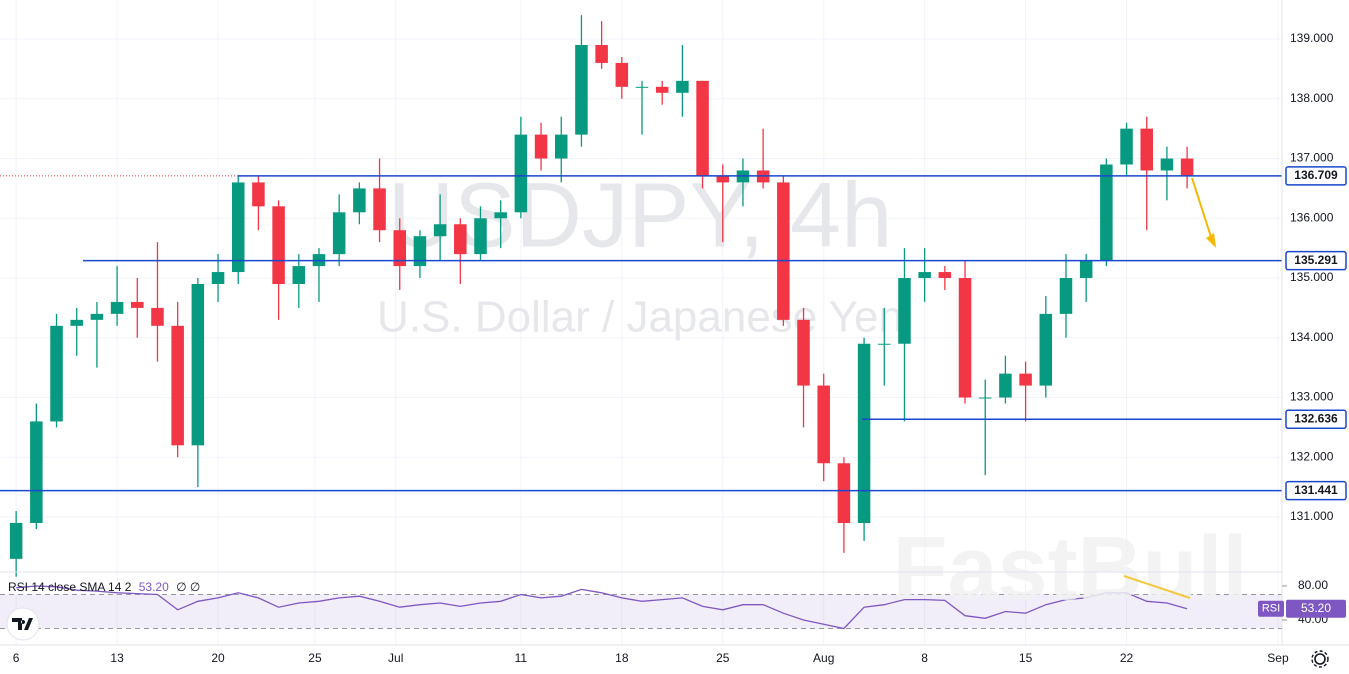  What do you see at coordinates (1313, 585) in the screenshot?
I see `rsi-tick-label: 80.00` at bounding box center [1313, 585].